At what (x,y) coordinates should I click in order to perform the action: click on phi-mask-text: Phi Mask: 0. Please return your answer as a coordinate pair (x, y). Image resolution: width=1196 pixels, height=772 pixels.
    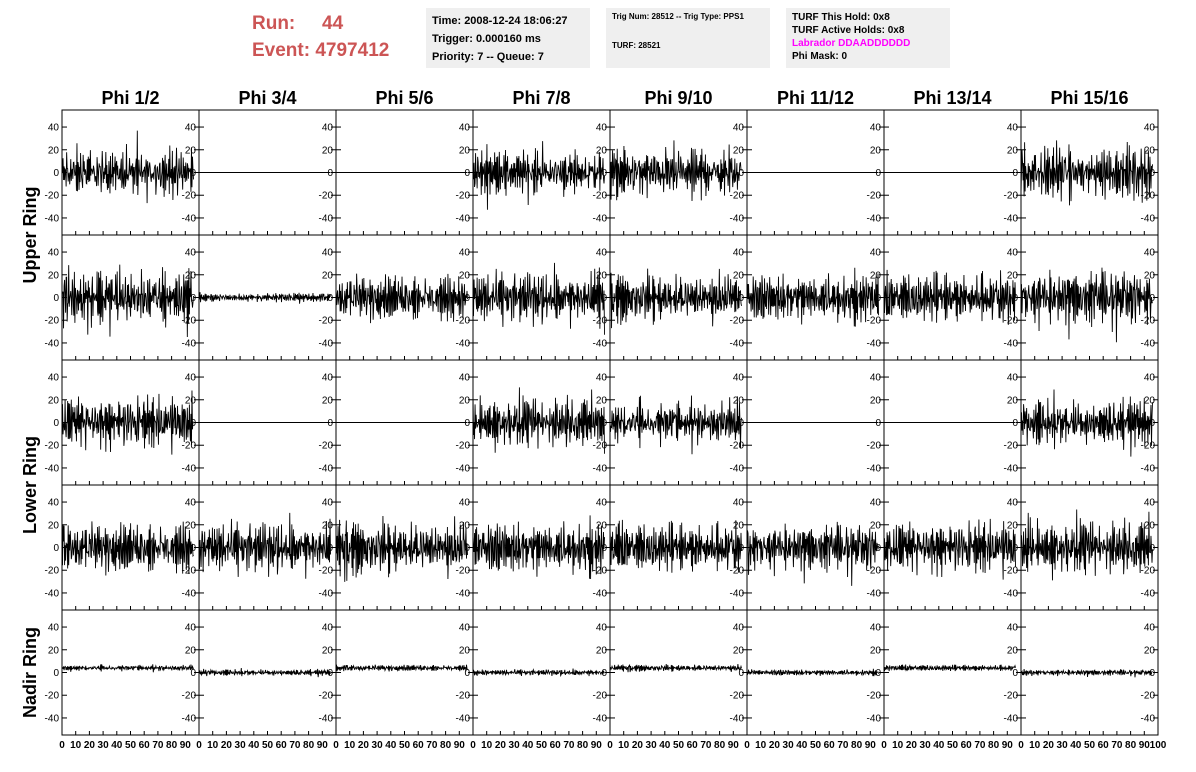
    Looking at the image, I should click on (820, 56).